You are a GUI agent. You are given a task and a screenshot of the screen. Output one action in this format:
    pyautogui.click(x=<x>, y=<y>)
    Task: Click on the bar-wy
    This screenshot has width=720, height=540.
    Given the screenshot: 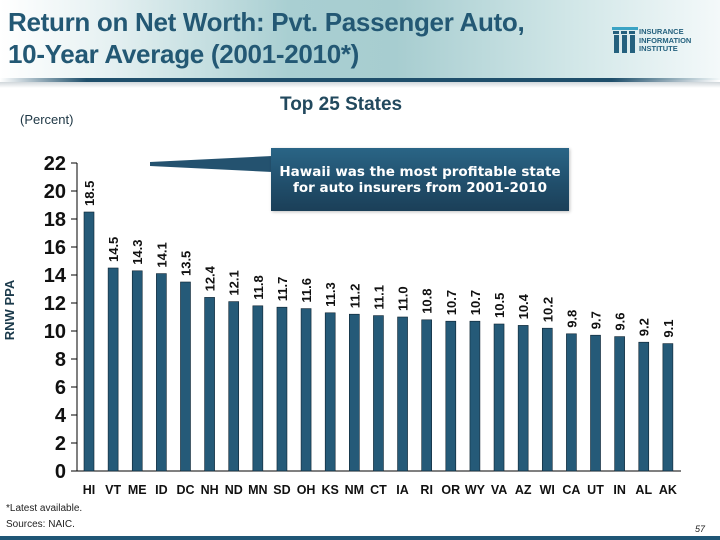 What is the action you would take?
    pyautogui.click(x=475, y=396)
    